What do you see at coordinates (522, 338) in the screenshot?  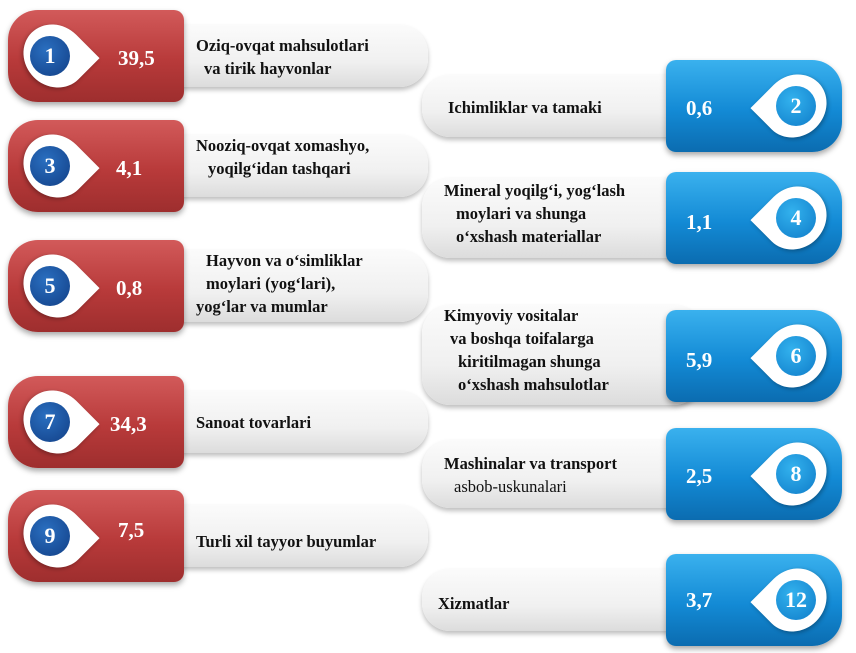 I see `item-6-label-line-2: va boshqa toifalarga` at bounding box center [522, 338].